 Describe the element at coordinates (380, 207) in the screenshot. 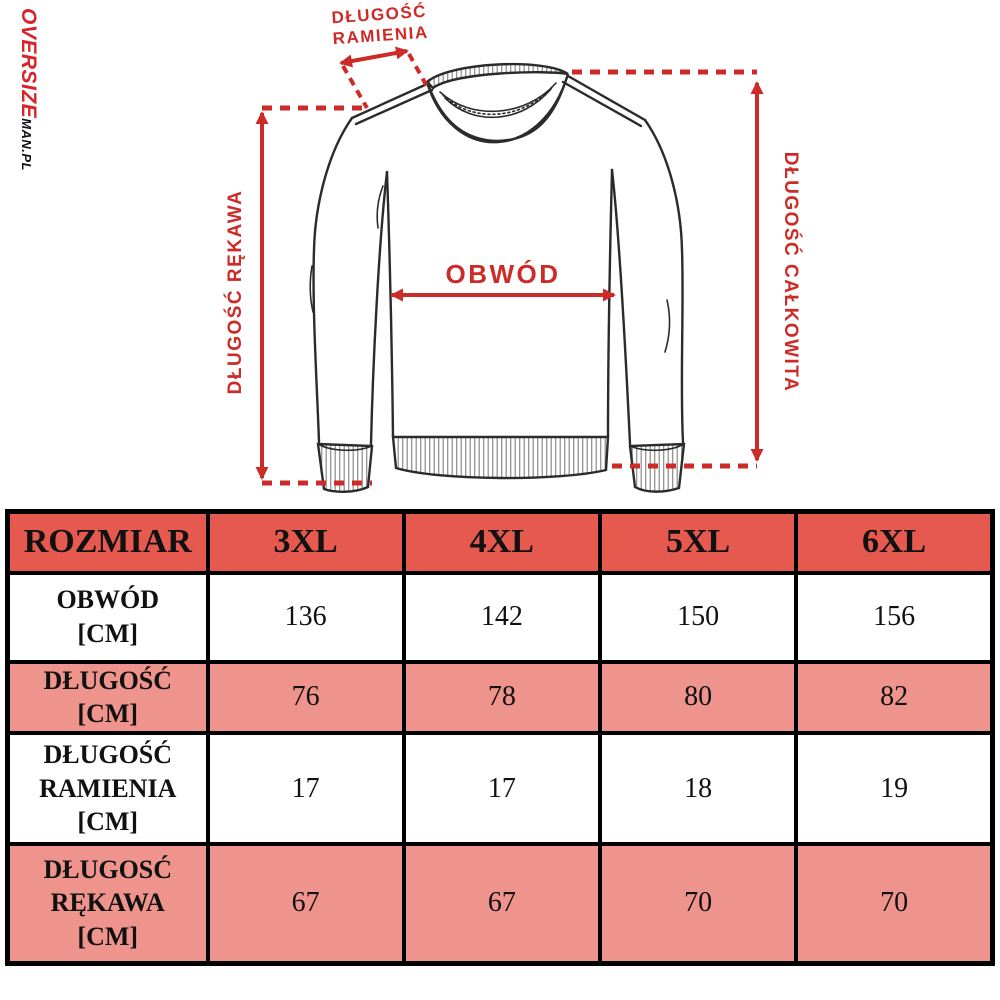

I see `wrinkle-left-armpit` at that location.